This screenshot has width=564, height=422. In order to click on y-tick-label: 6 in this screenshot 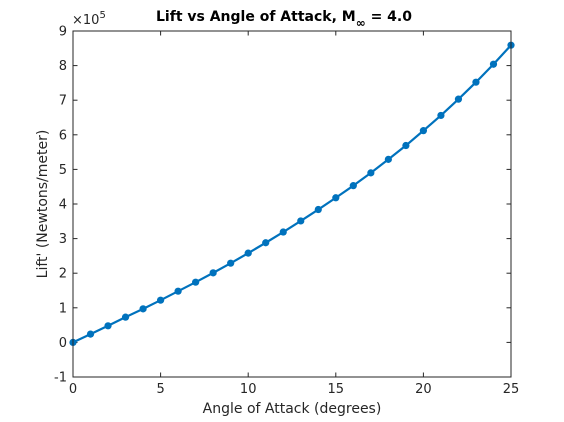, I will do `click(63, 135)`.